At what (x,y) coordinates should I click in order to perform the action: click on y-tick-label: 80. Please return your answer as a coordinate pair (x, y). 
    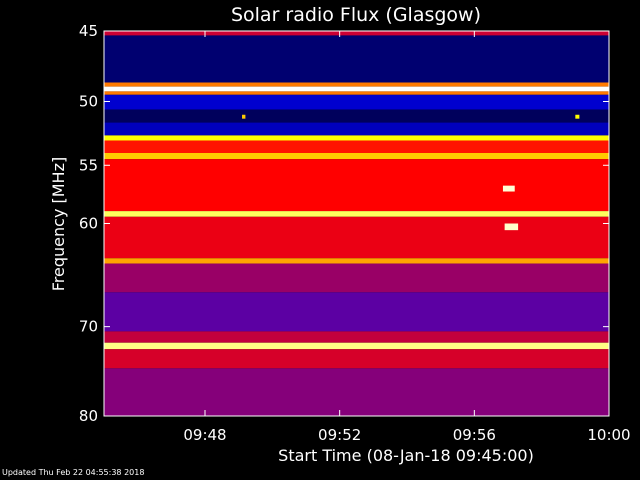
    Looking at the image, I should click on (88, 416).